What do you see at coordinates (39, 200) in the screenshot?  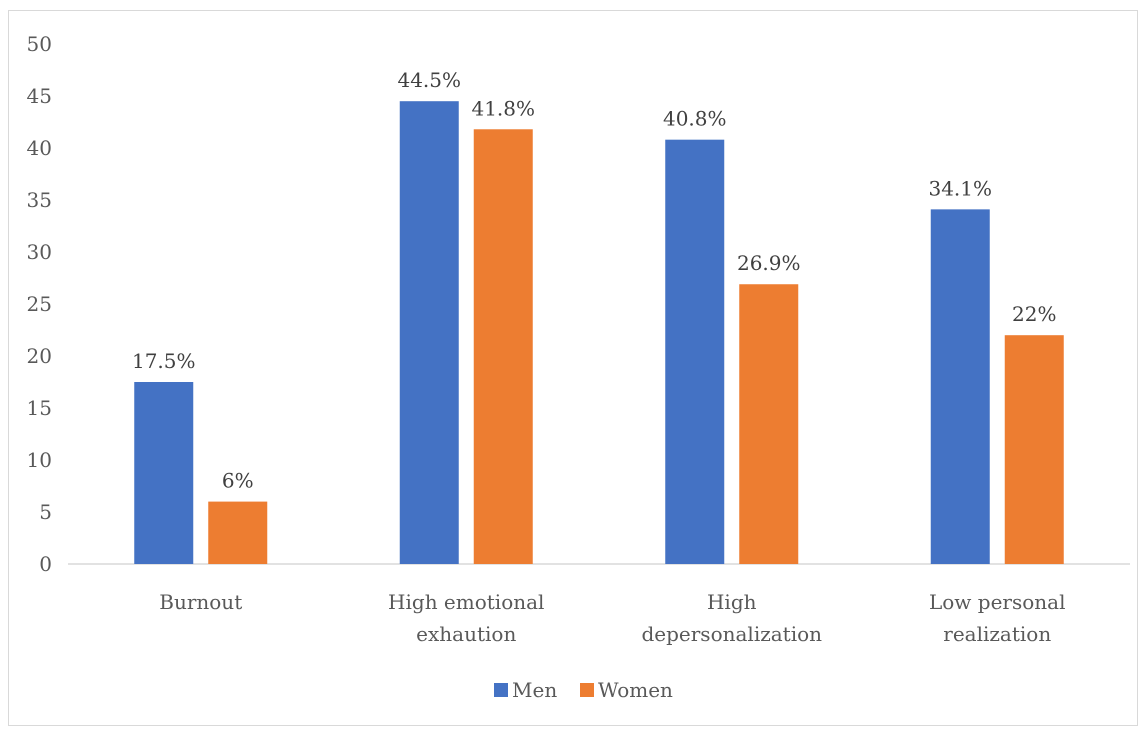 I see `y-tick-label: 35` at bounding box center [39, 200].